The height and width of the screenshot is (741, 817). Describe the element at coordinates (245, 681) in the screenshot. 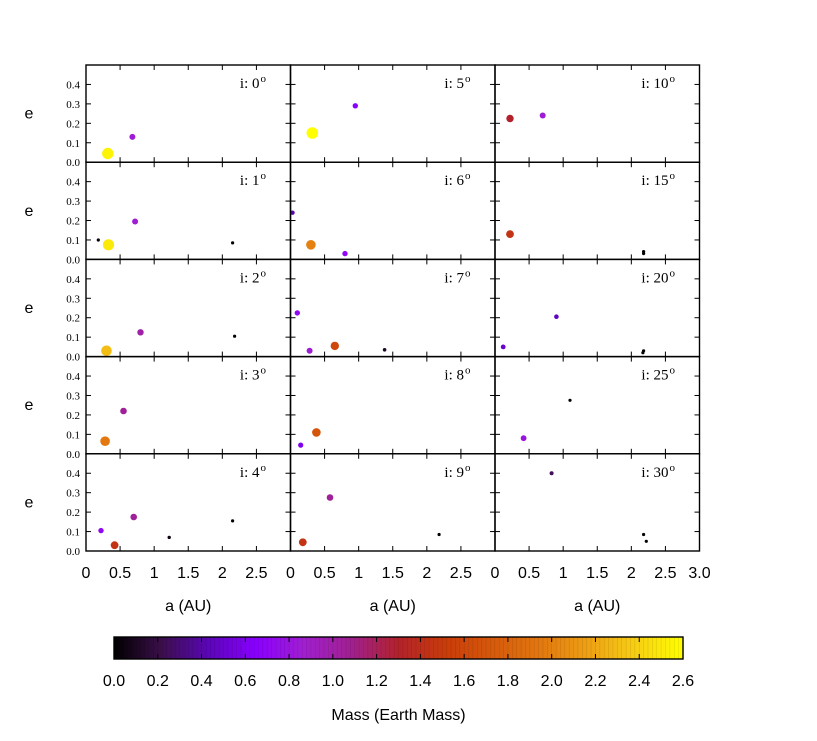

I see `colorbar-tick-label: 0.6` at that location.